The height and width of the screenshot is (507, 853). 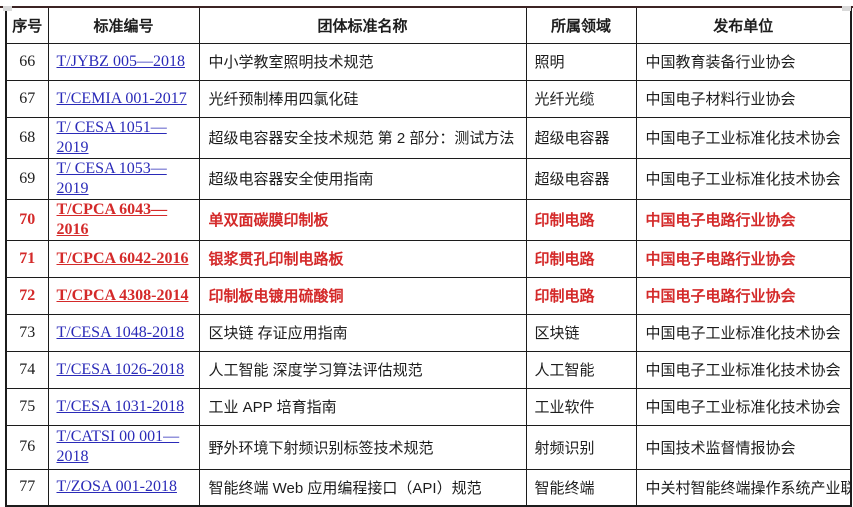 What do you see at coordinates (111, 137) in the screenshot?
I see `standard-code-link: T/ CESA 1051—2019` at bounding box center [111, 137].